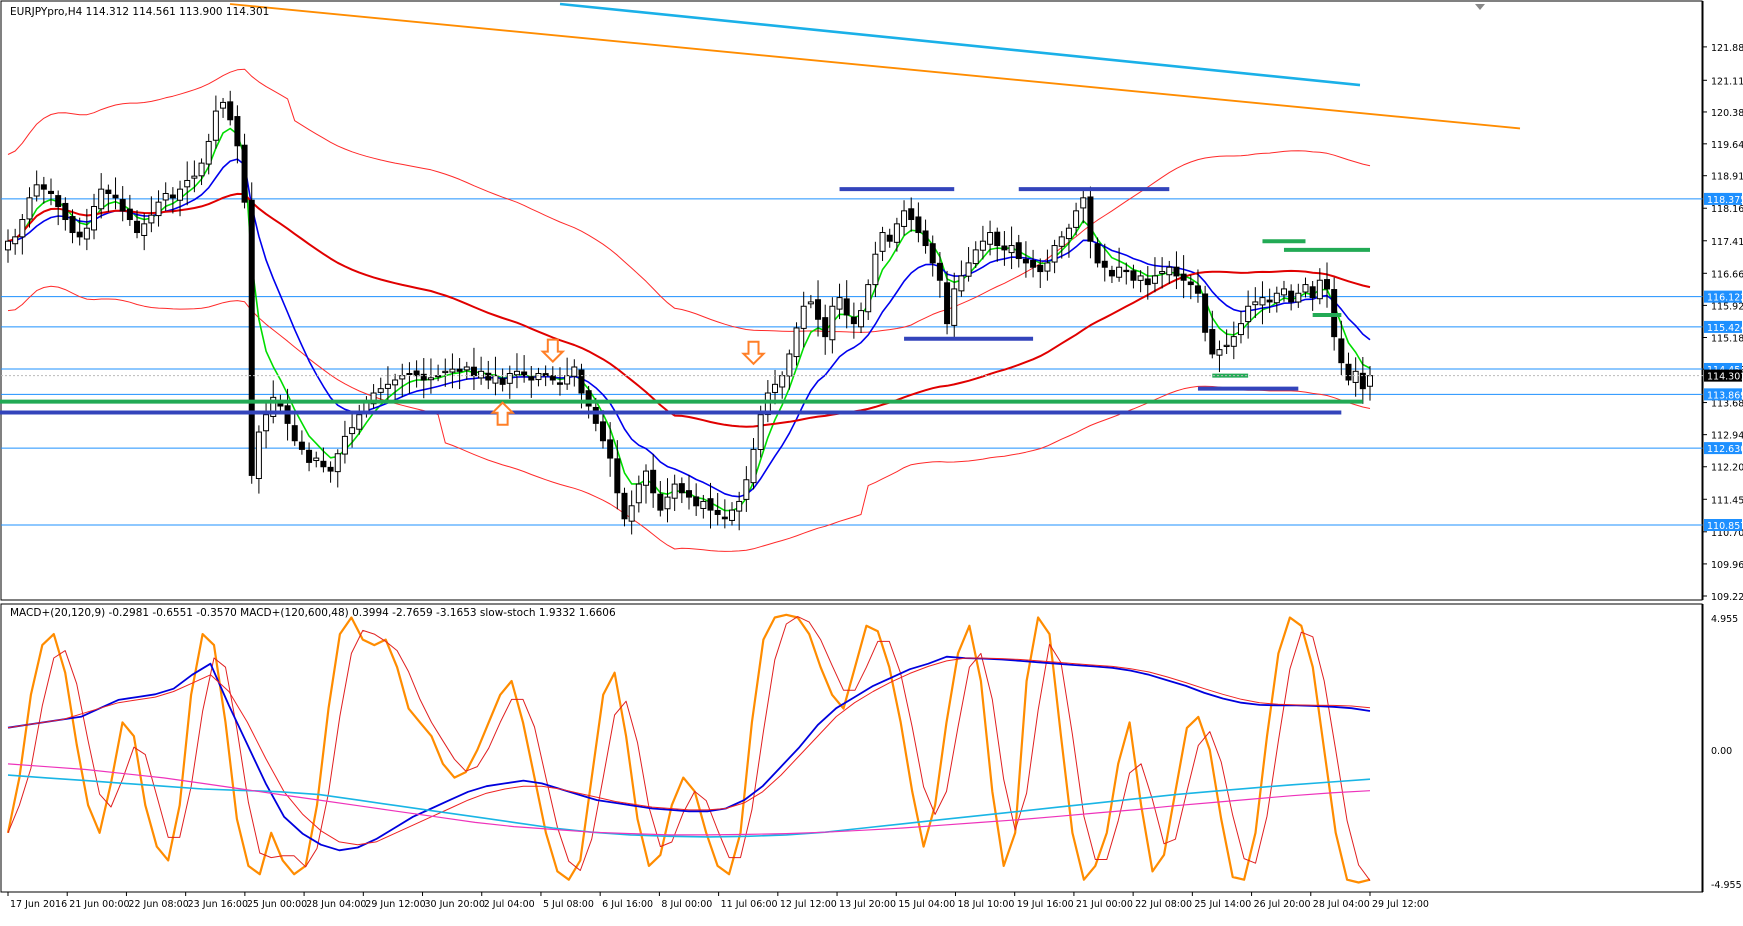 This screenshot has height=926, width=1743. Describe the element at coordinates (99, 904) in the screenshot. I see `time-tick-label: 21 Jun 00:00` at that location.